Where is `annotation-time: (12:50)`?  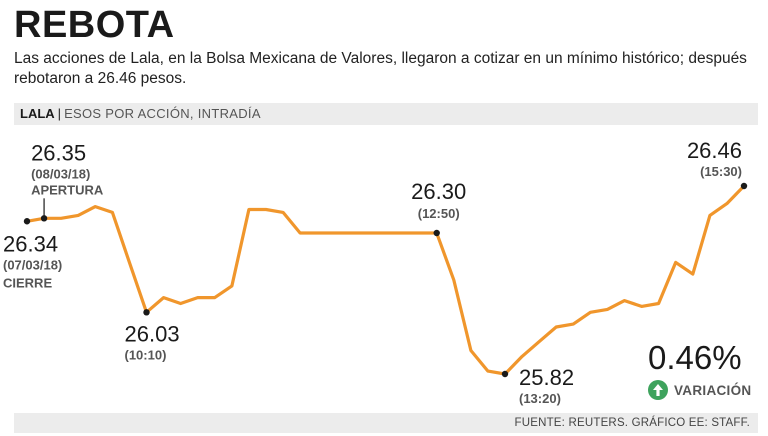 annotation-time: (12:50) is located at coordinates (439, 213).